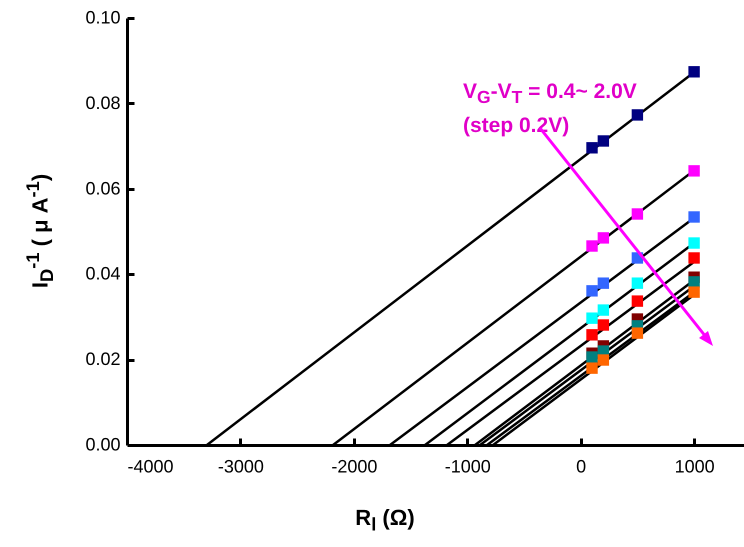  Describe the element at coordinates (102, 359) in the screenshot. I see `y-tick-label: 0.02` at that location.